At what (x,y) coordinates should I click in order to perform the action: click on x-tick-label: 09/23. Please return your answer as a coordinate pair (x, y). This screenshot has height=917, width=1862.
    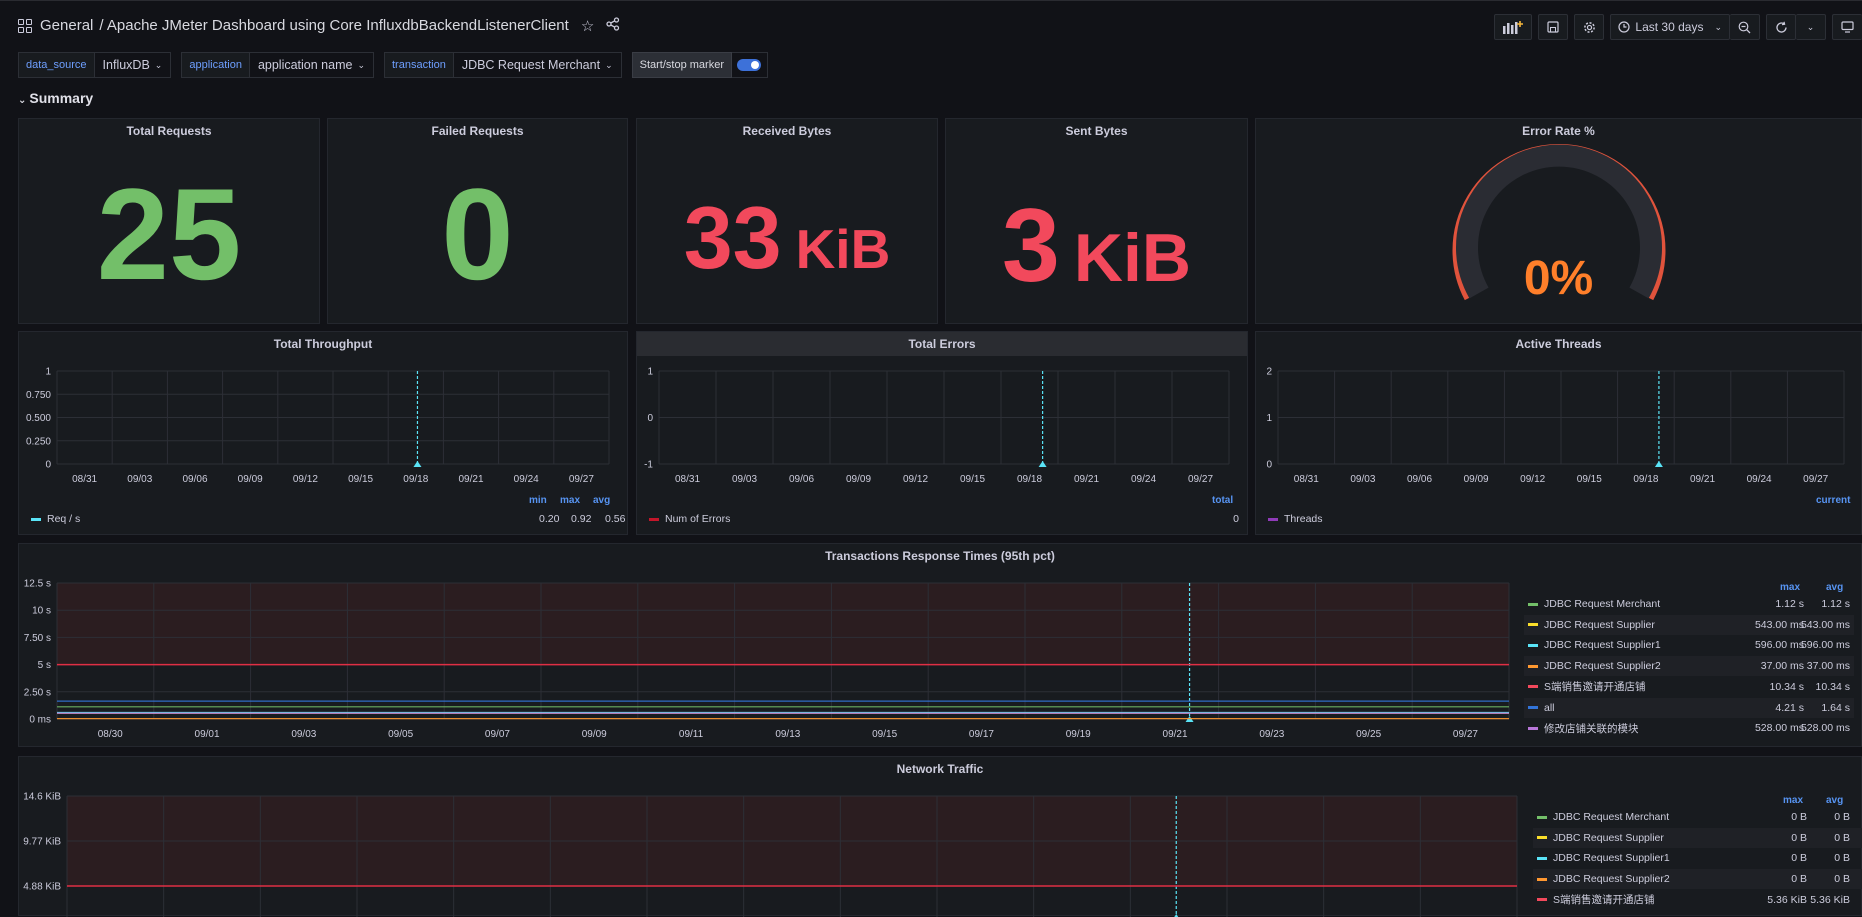
    Looking at the image, I should click on (1271, 734).